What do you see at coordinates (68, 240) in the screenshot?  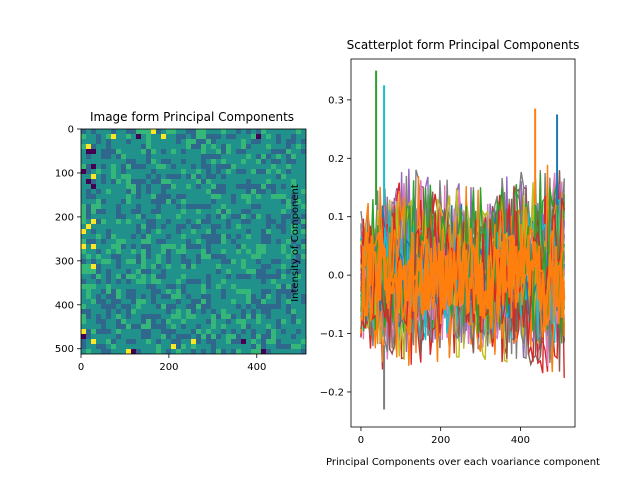 I see `heatmap-y-axis: 0 100 200 300 400 500` at bounding box center [68, 240].